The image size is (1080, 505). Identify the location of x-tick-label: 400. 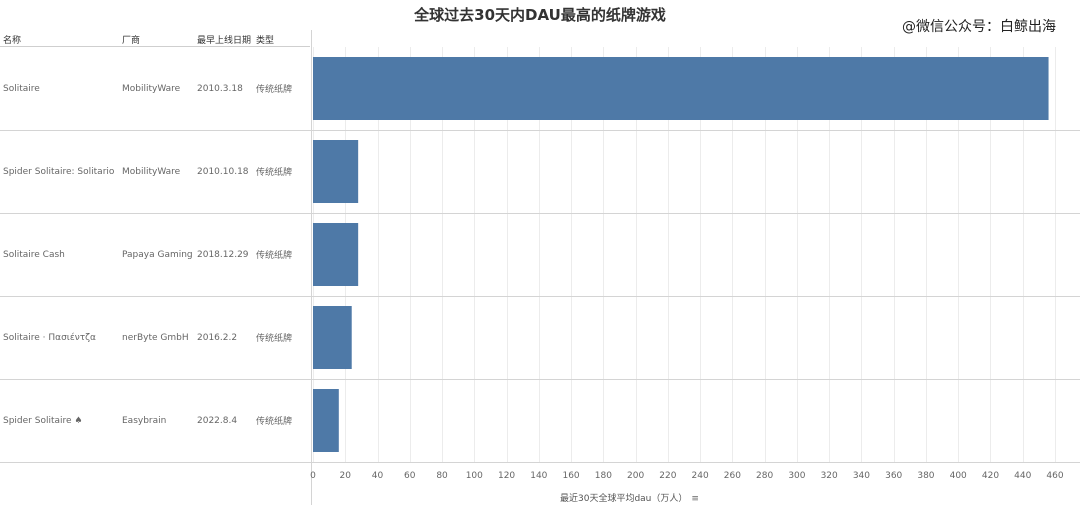
(958, 476).